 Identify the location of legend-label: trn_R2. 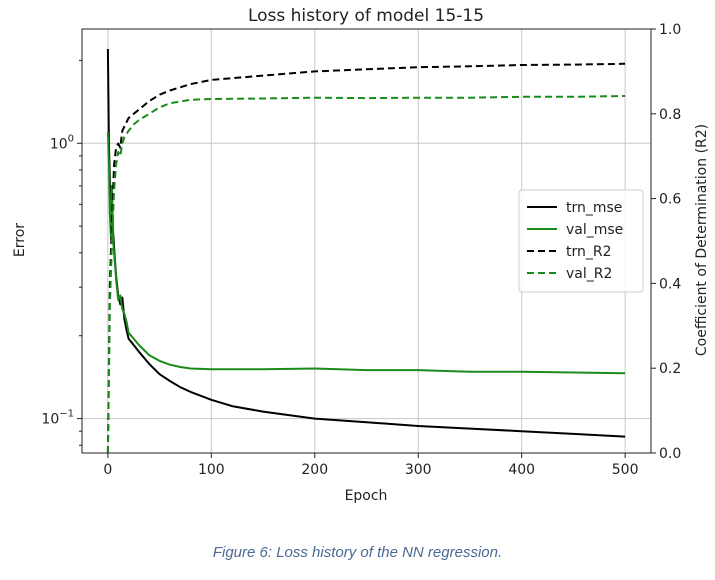
(589, 252).